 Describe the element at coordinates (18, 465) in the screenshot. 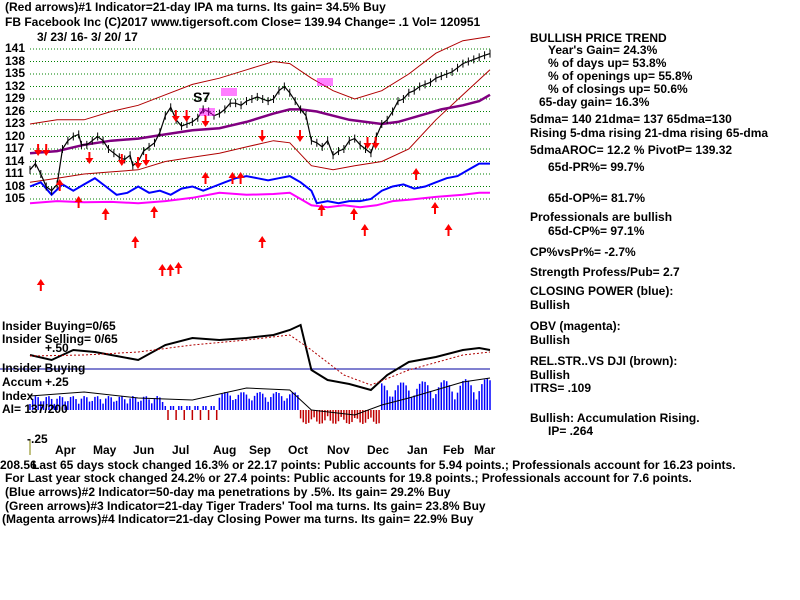

I see `bottom-left-value: 208.56` at that location.